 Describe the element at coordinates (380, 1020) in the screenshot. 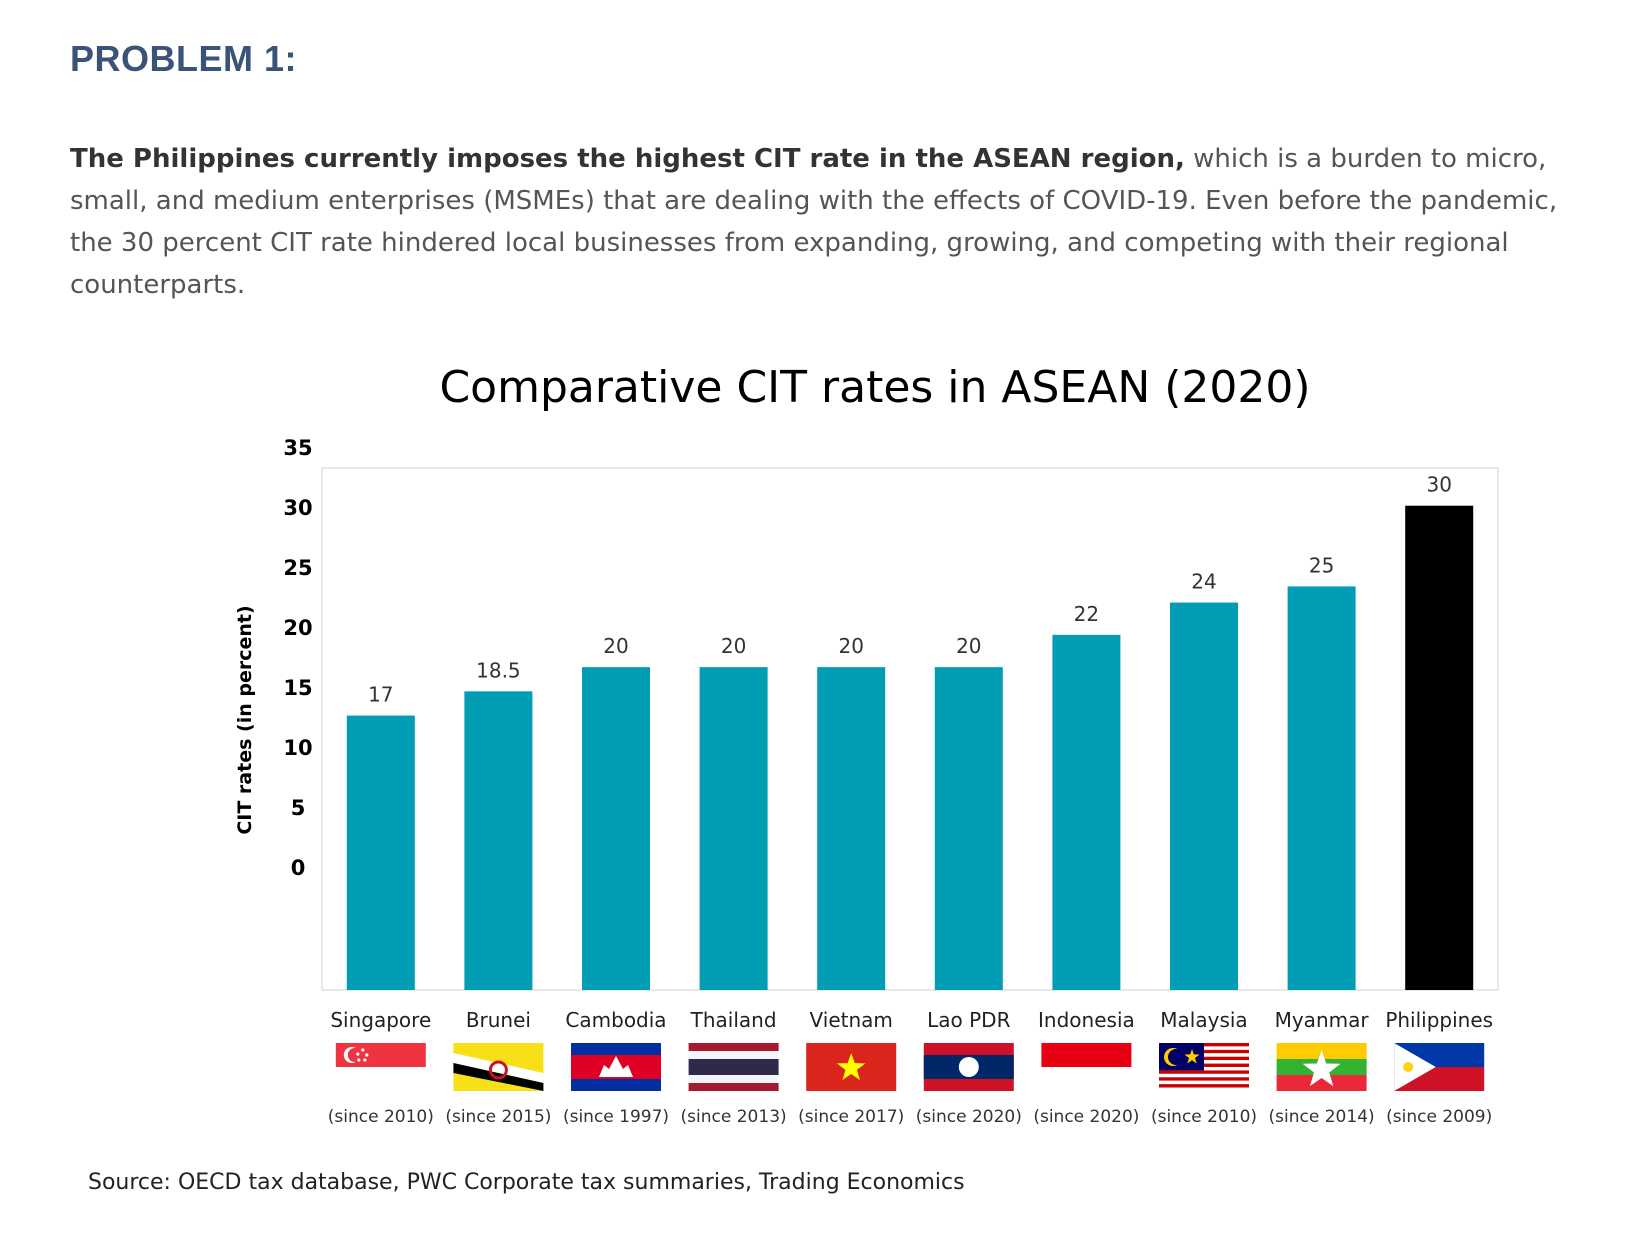

I see `x-tick-label: Singapore` at that location.